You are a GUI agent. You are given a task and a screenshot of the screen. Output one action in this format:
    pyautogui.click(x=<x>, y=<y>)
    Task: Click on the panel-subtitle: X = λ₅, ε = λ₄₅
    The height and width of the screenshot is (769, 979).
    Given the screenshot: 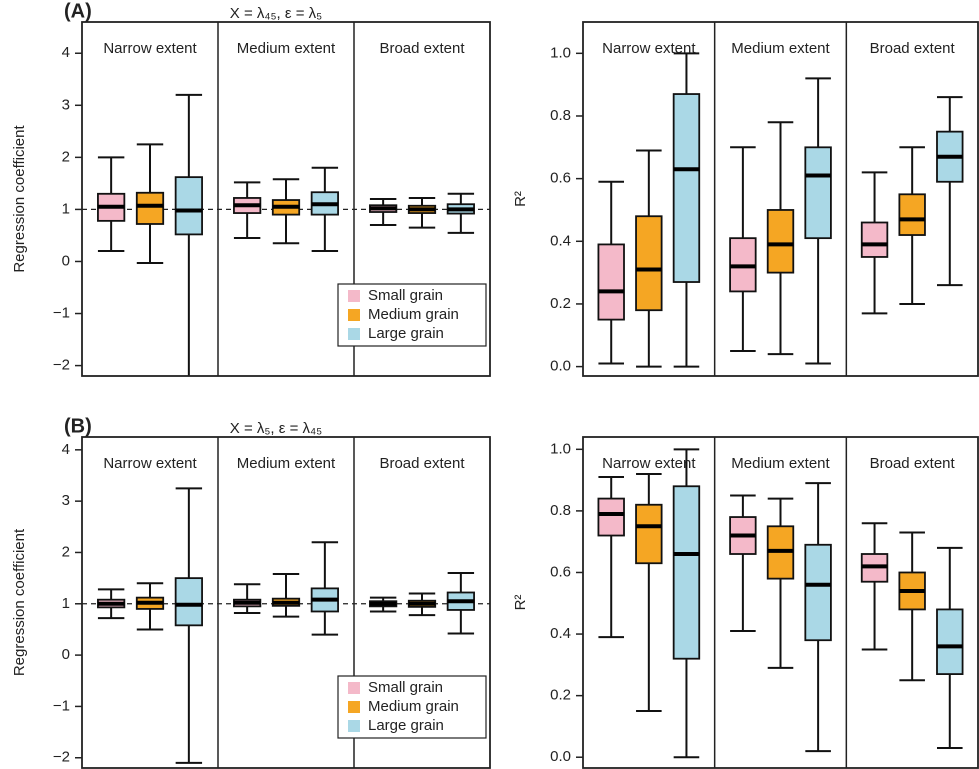 What is the action you would take?
    pyautogui.click(x=276, y=428)
    